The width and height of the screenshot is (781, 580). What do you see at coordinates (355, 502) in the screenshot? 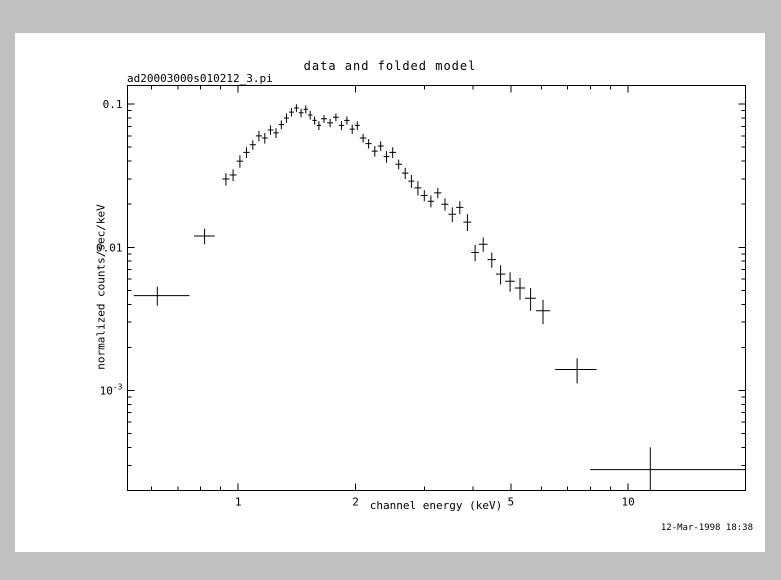
I see `x-tick-label: 2` at bounding box center [355, 502].